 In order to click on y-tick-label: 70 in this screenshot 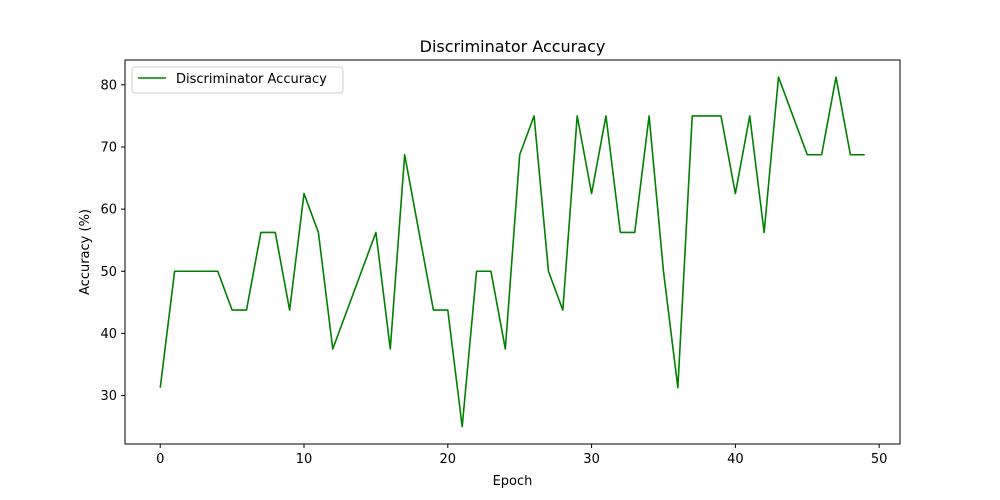, I will do `click(108, 147)`.